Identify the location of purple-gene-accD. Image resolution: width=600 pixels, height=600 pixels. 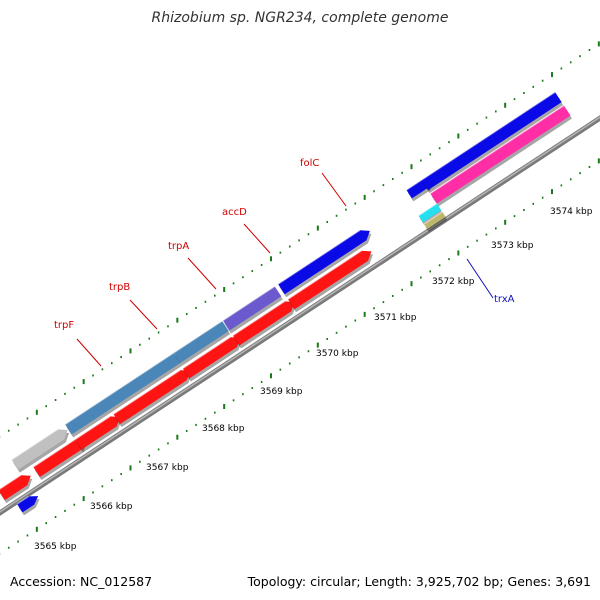
(252, 309).